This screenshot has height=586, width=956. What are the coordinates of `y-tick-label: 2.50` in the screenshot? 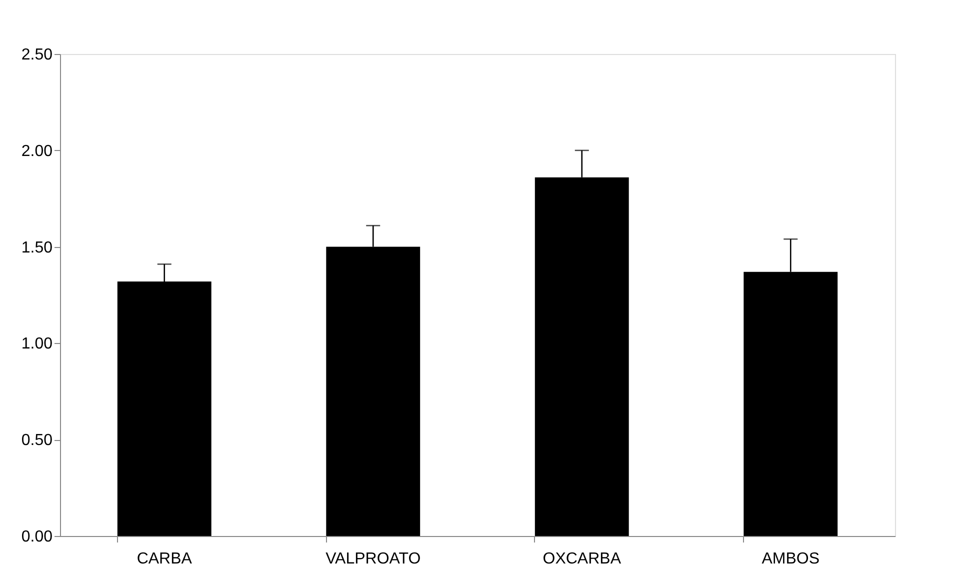 It's located at (37, 55).